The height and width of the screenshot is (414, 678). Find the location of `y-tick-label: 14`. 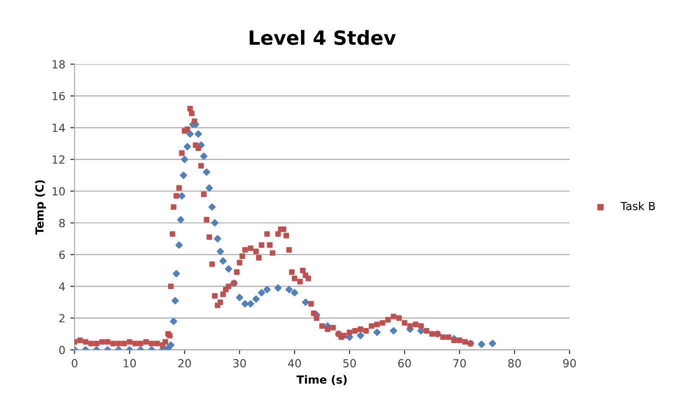

y-tick-label: 14 is located at coordinates (58, 128).